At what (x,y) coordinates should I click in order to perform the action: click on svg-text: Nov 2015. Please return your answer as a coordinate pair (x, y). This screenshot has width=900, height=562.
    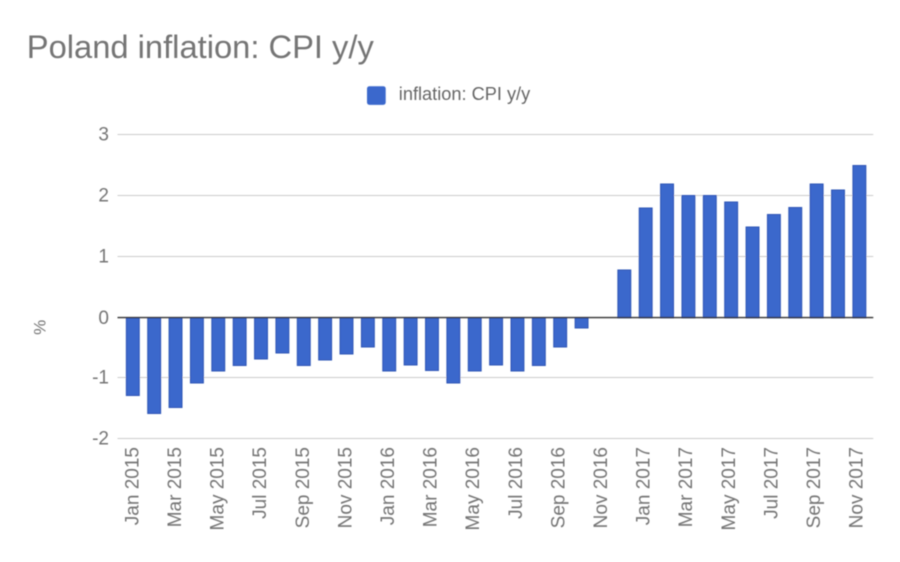
    Looking at the image, I should click on (345, 487).